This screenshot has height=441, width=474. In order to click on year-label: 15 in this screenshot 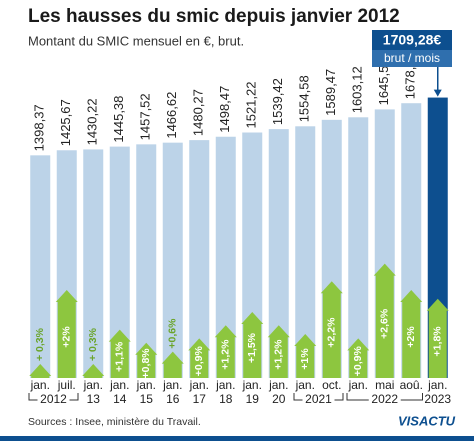, I will do `click(147, 399)`.